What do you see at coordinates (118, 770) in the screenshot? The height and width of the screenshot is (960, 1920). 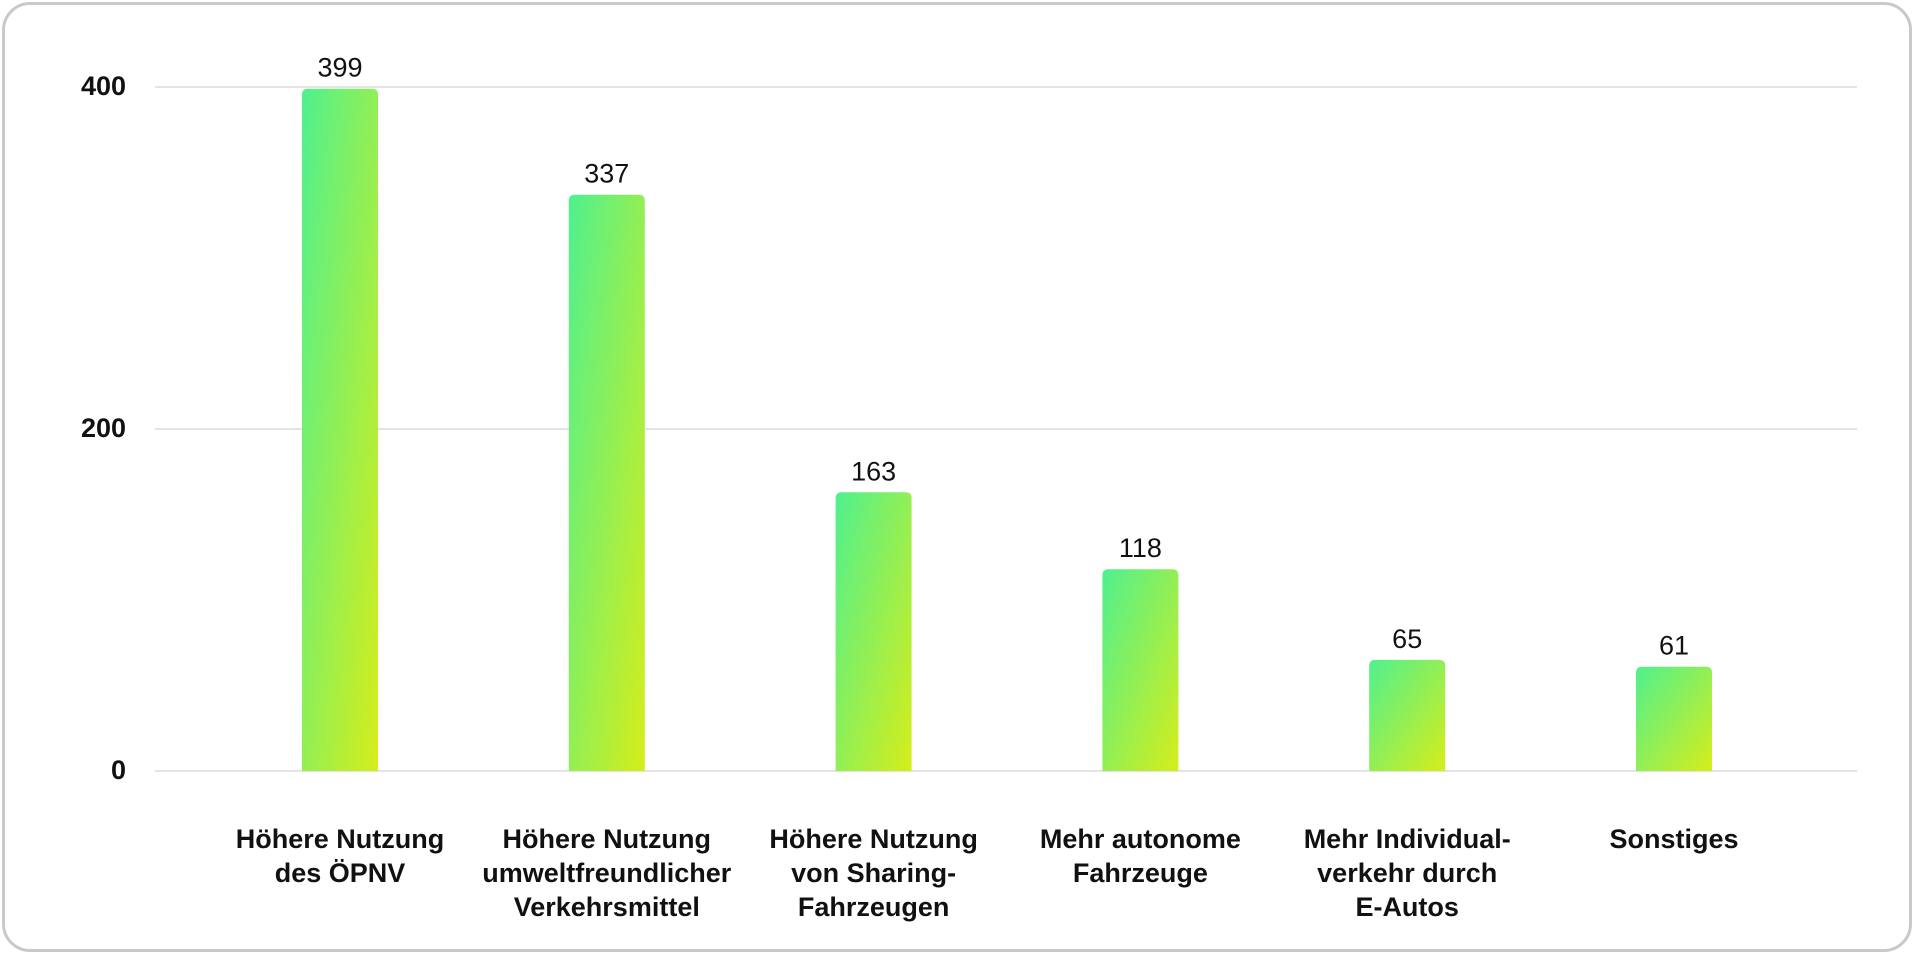 I see `y-tick-label: 0` at bounding box center [118, 770].